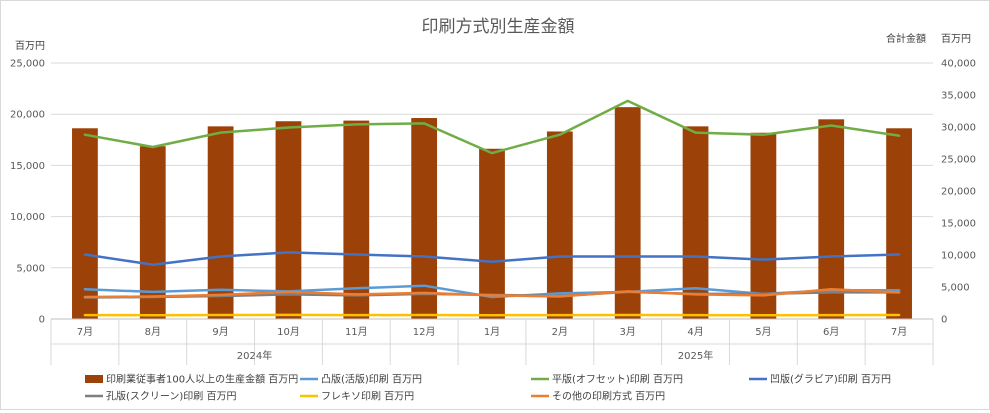  I want to click on legend-label: 印刷業従事者100人以上の生産金額 百万円, so click(202, 379).